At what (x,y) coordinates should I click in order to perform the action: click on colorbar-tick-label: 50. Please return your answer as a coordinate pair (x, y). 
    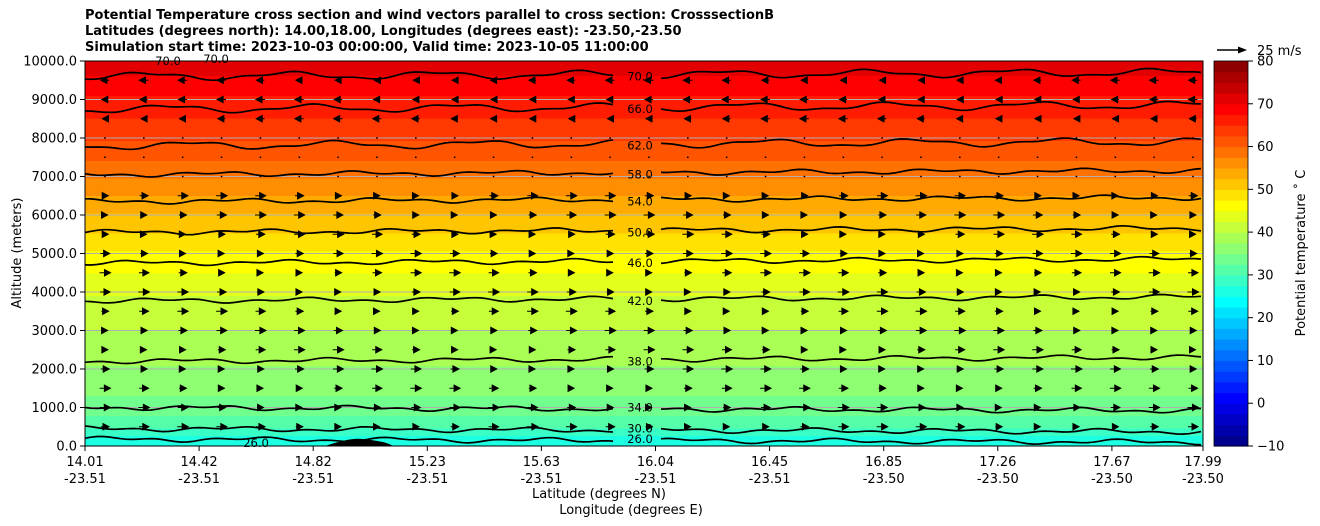
    Looking at the image, I should click on (1265, 190).